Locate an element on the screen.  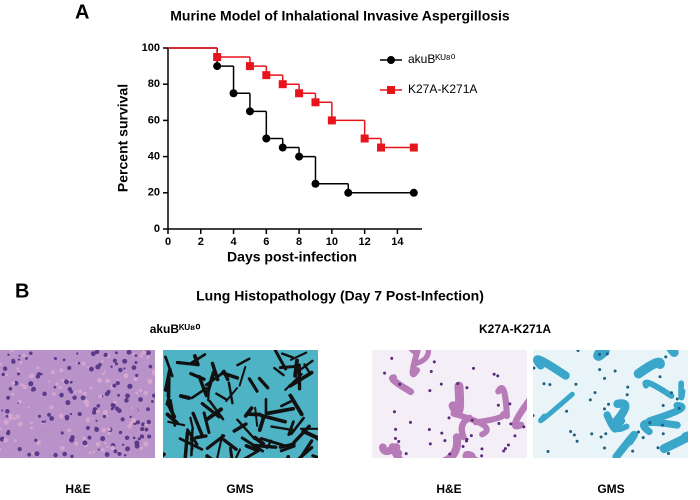
image-label: GMS is located at coordinates (239, 489).